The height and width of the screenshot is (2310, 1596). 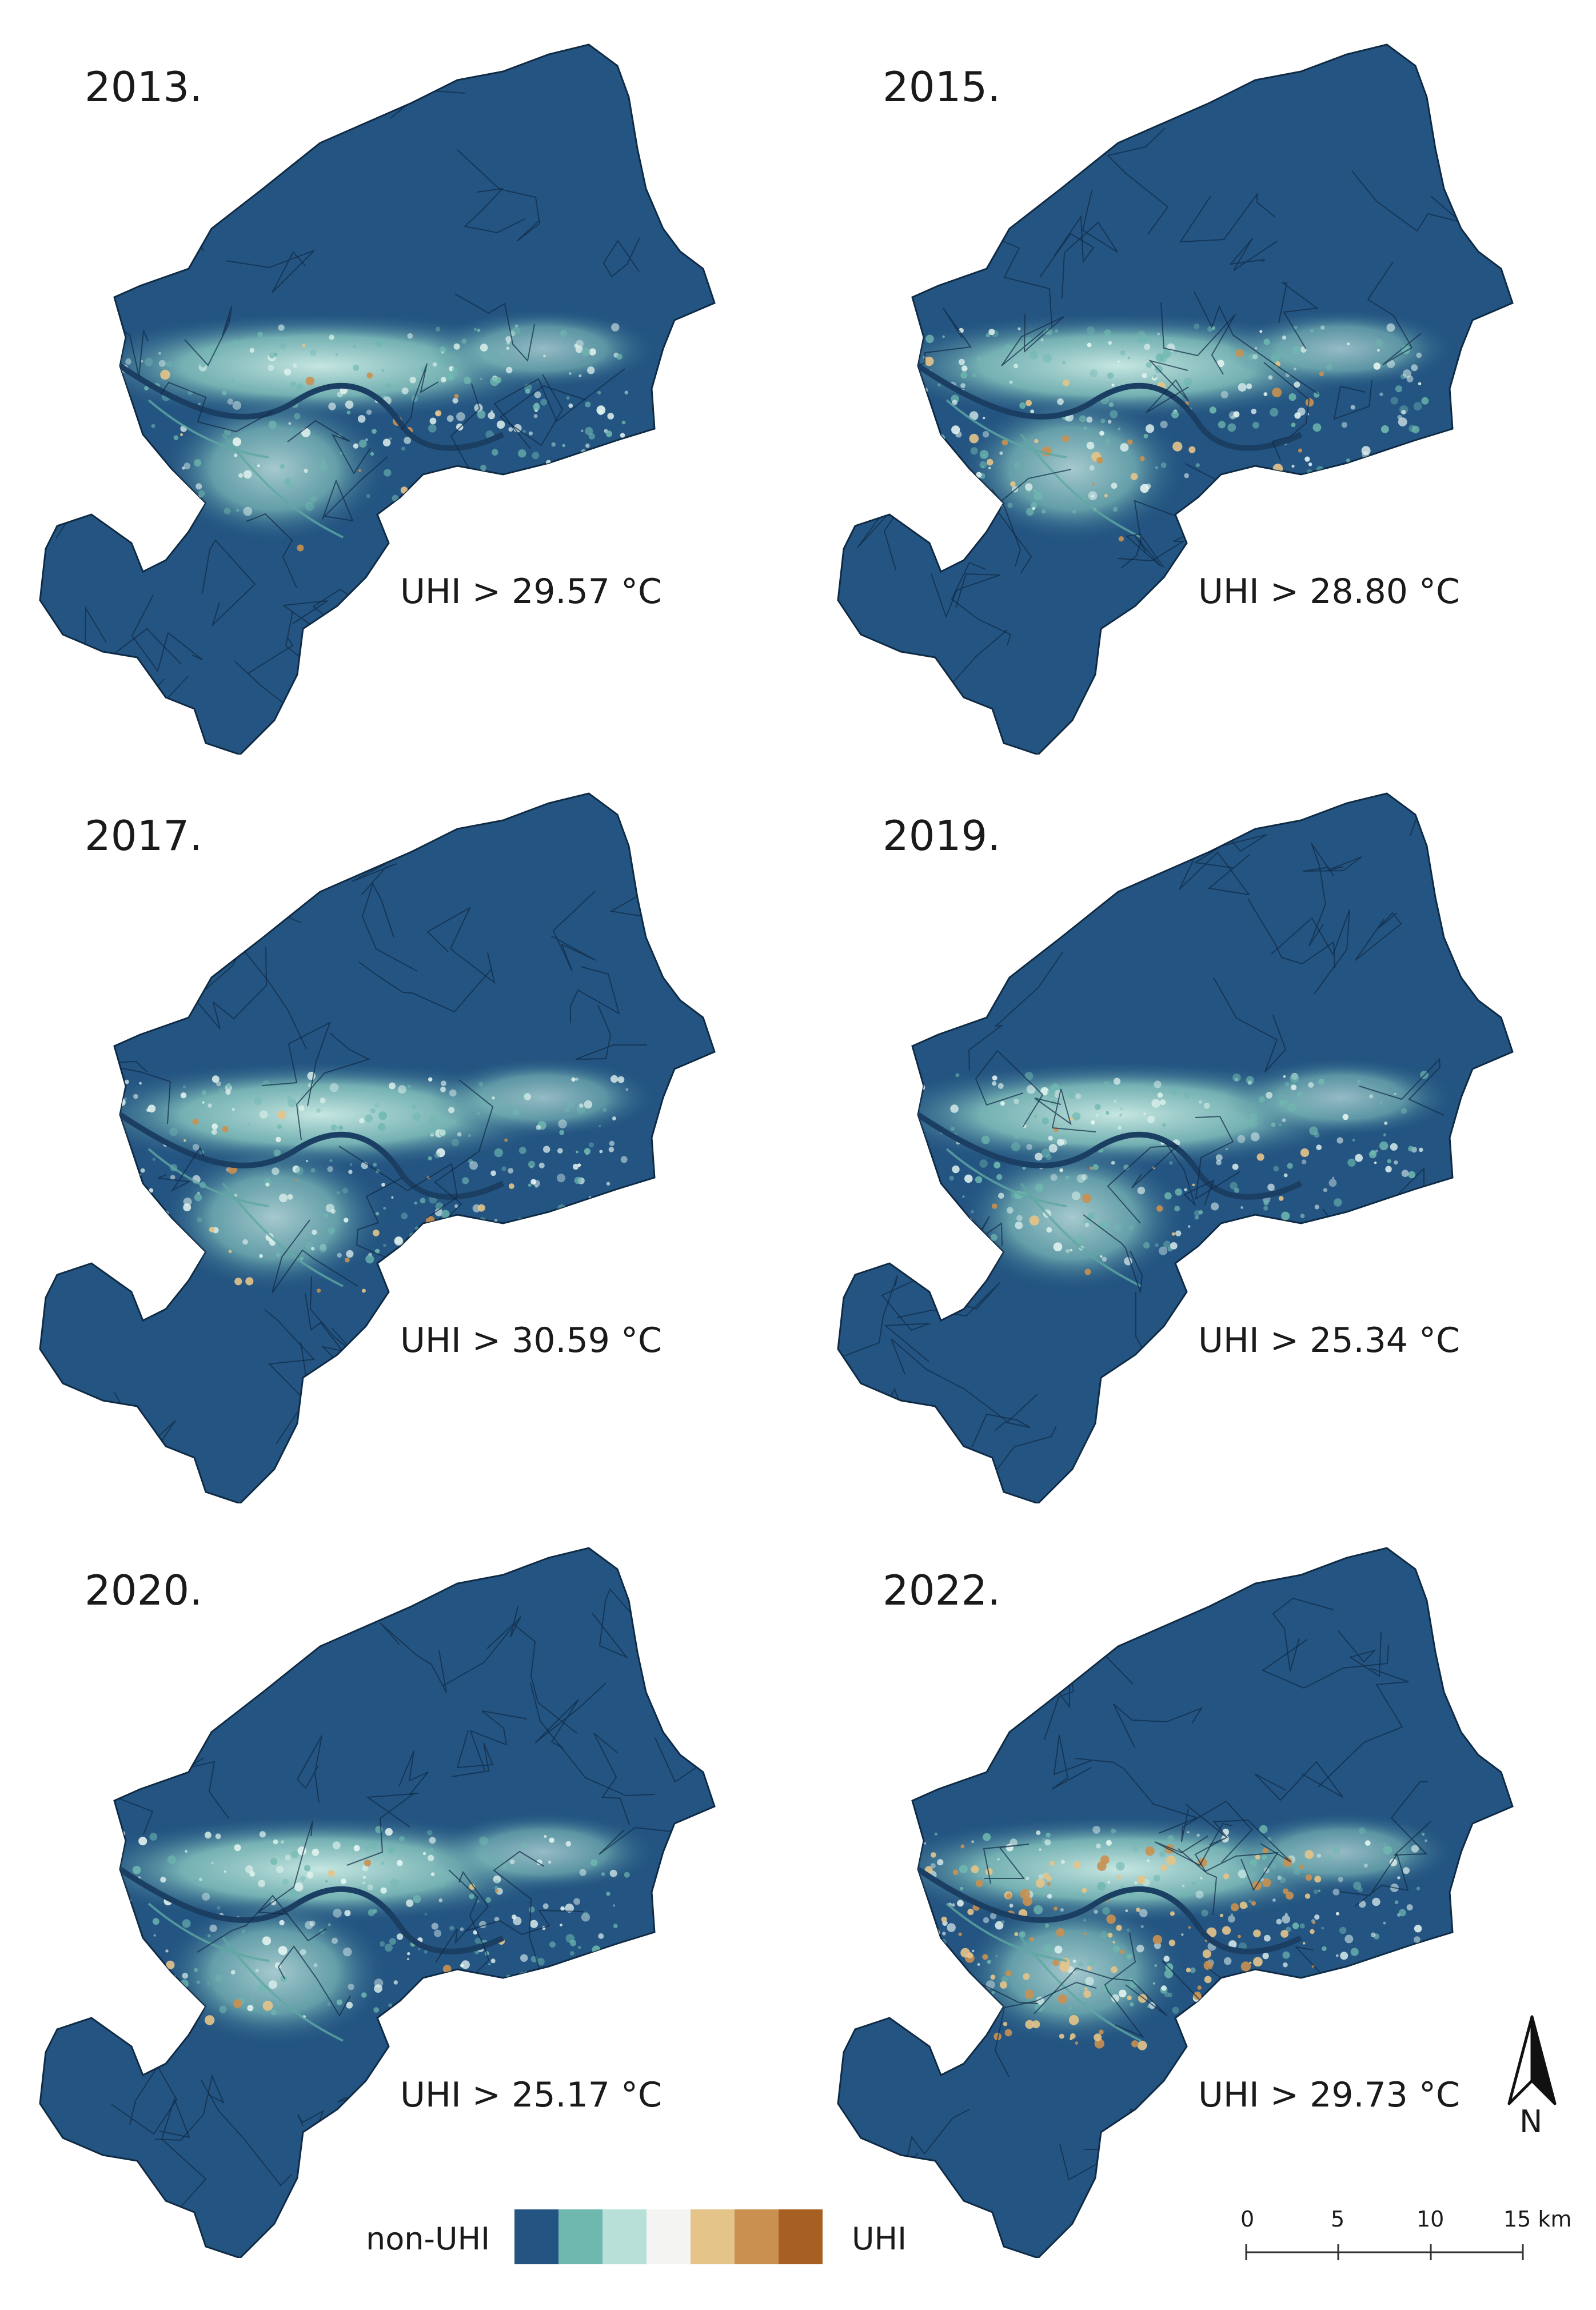 I want to click on north-label: N, so click(x=1531, y=2122).